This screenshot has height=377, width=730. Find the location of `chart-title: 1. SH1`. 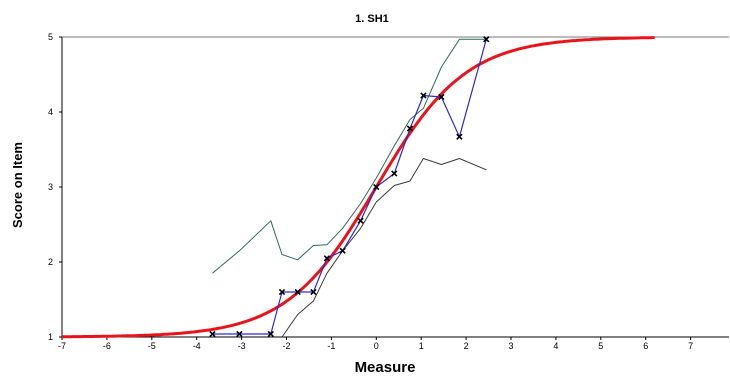

chart-title: 1. SH1 is located at coordinates (372, 19).